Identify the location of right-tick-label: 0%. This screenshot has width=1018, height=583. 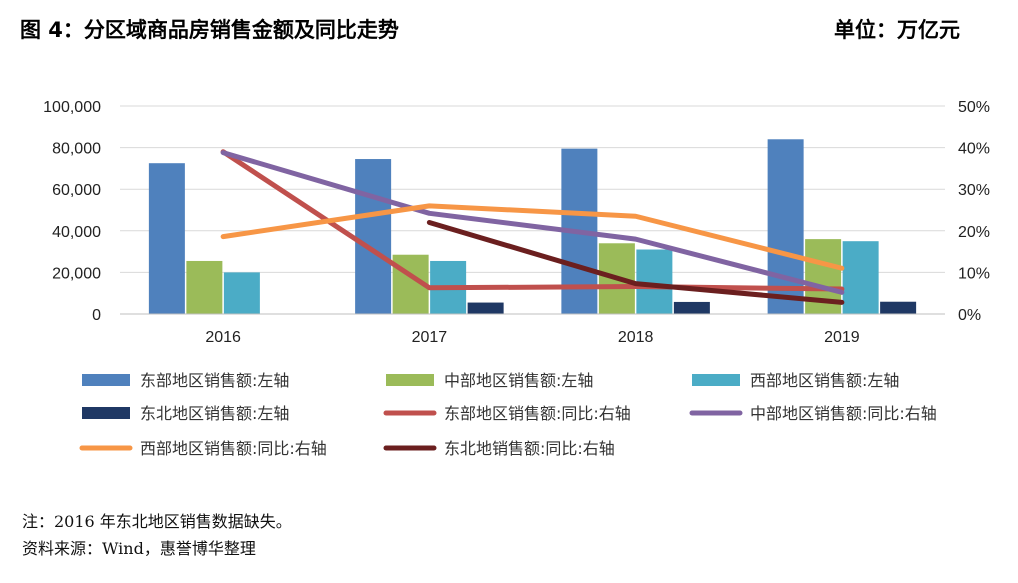
(969, 315).